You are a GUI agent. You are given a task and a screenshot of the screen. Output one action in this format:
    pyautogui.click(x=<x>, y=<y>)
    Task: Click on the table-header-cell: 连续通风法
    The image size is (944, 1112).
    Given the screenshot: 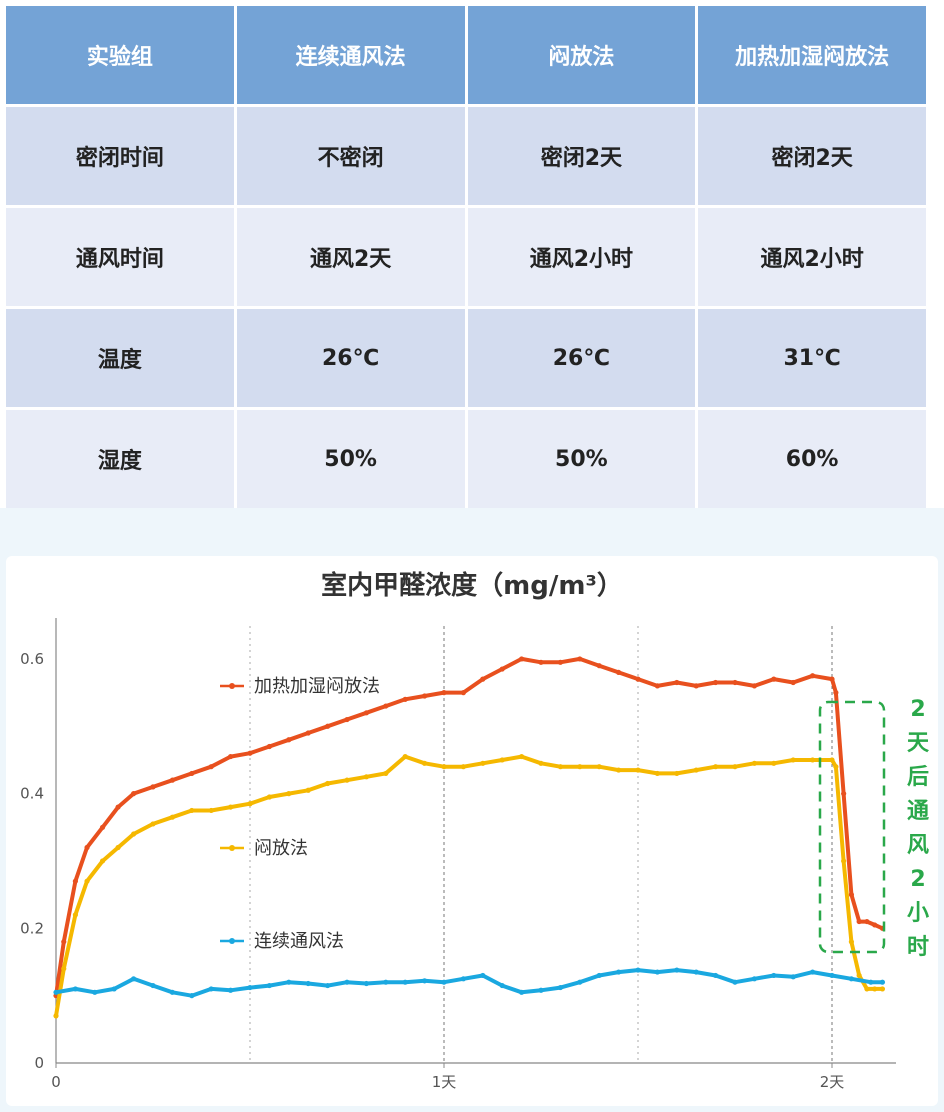 What is the action you would take?
    pyautogui.click(x=350, y=55)
    